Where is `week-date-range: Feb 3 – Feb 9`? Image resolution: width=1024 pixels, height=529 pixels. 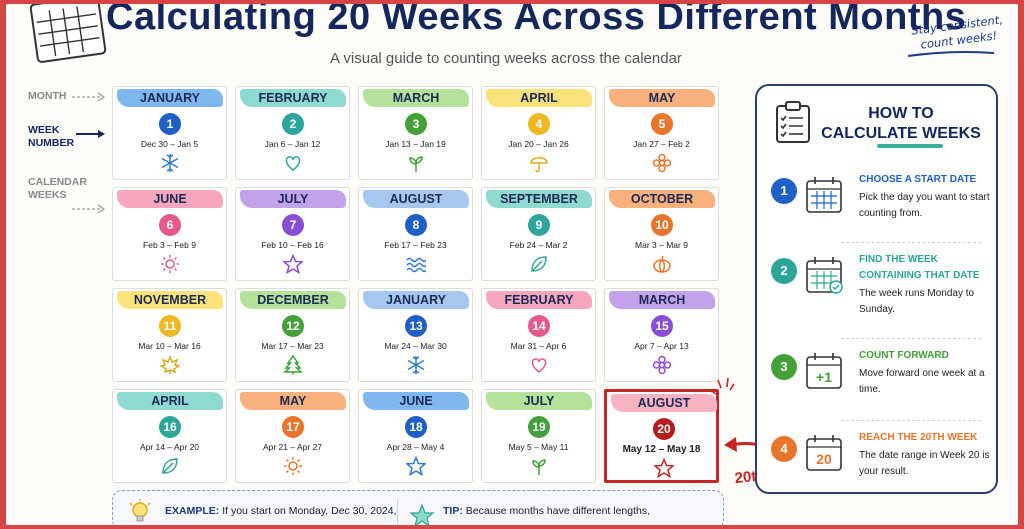 week-date-range: Feb 3 – Feb 9 is located at coordinates (169, 245).